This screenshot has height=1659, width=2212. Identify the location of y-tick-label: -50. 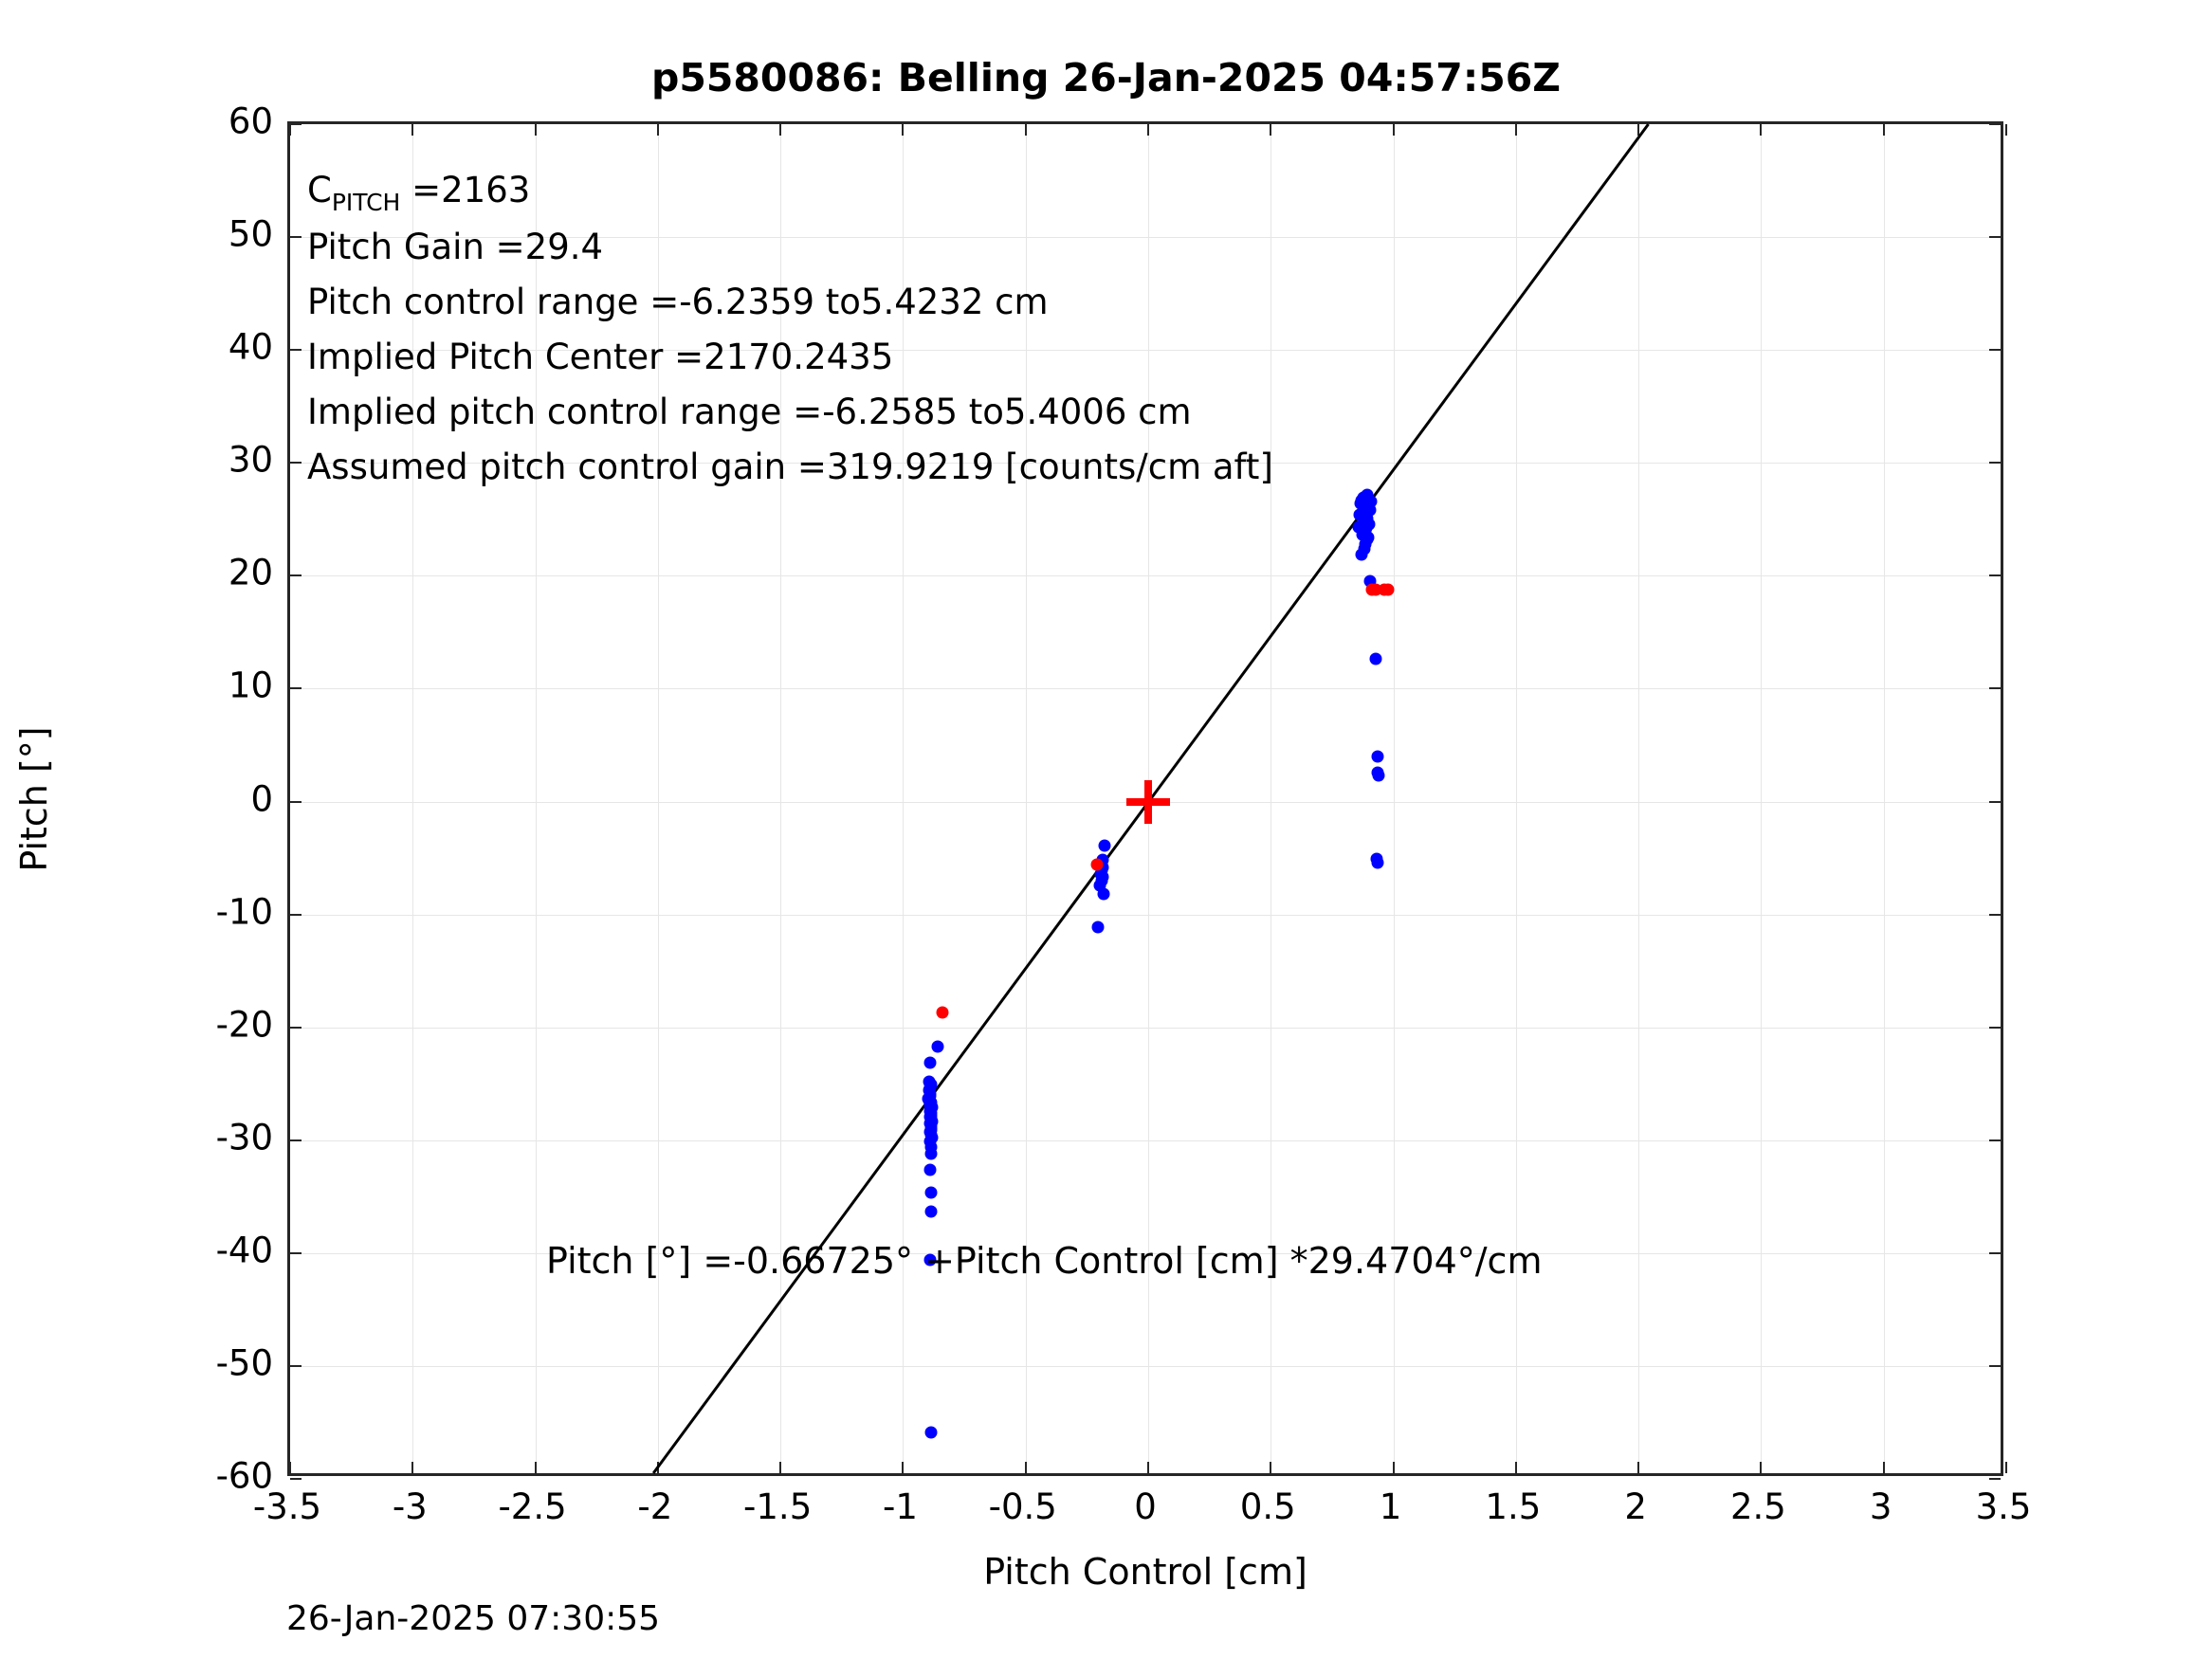
(244, 1363).